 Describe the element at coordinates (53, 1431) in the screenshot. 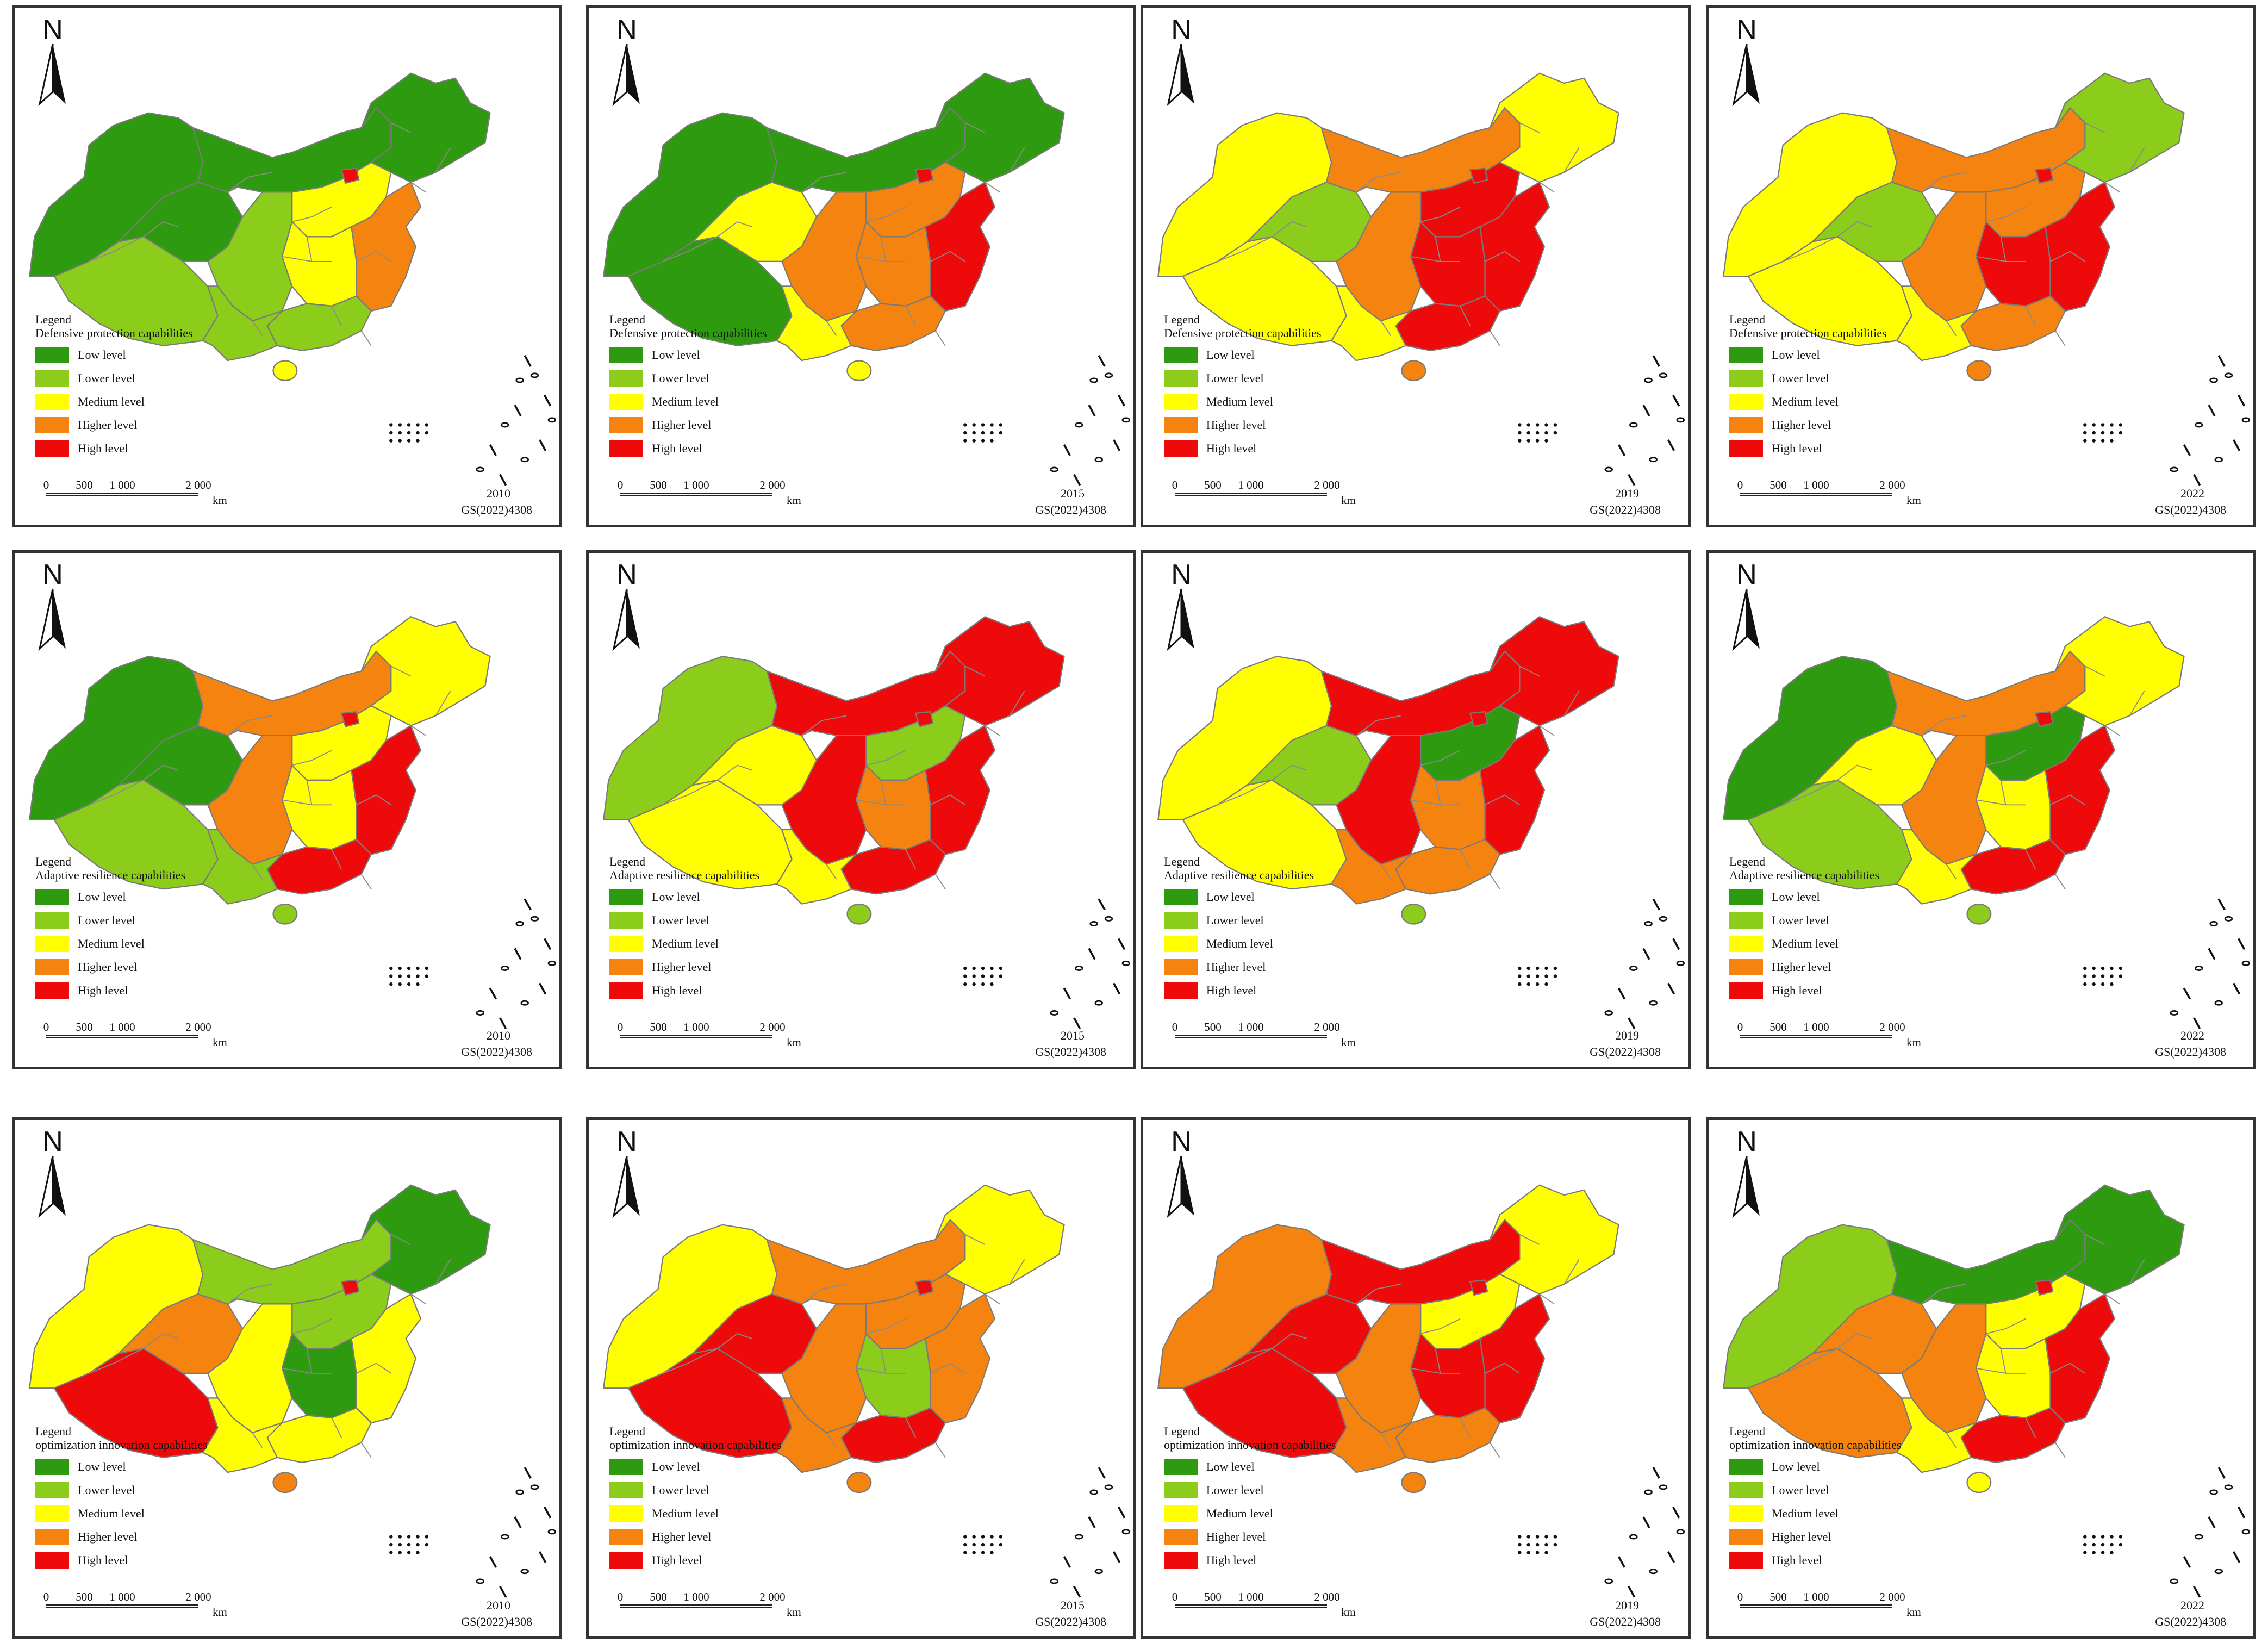

I see `legend-title: Legend` at that location.